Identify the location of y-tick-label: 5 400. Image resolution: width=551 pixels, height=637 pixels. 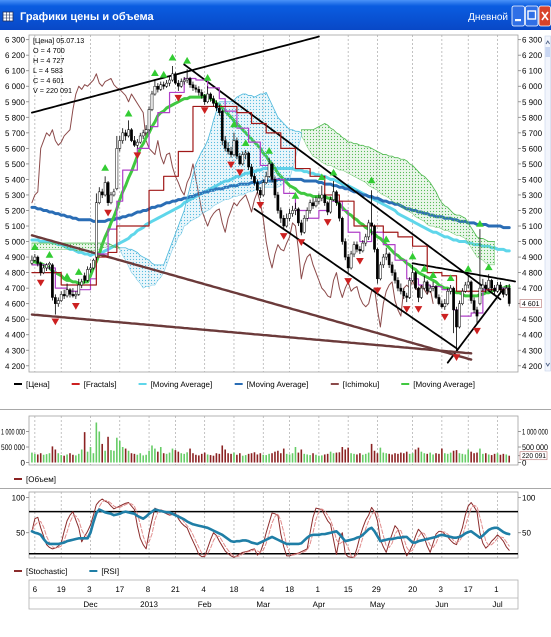
(15, 179).